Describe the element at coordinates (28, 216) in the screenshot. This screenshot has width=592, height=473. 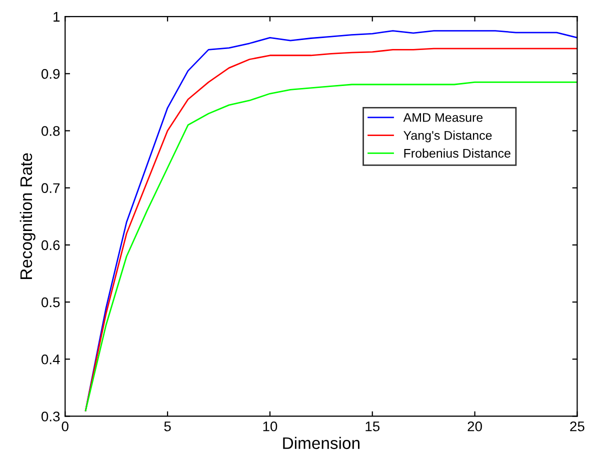
I see `y-axis-title: Recognition Rate` at that location.